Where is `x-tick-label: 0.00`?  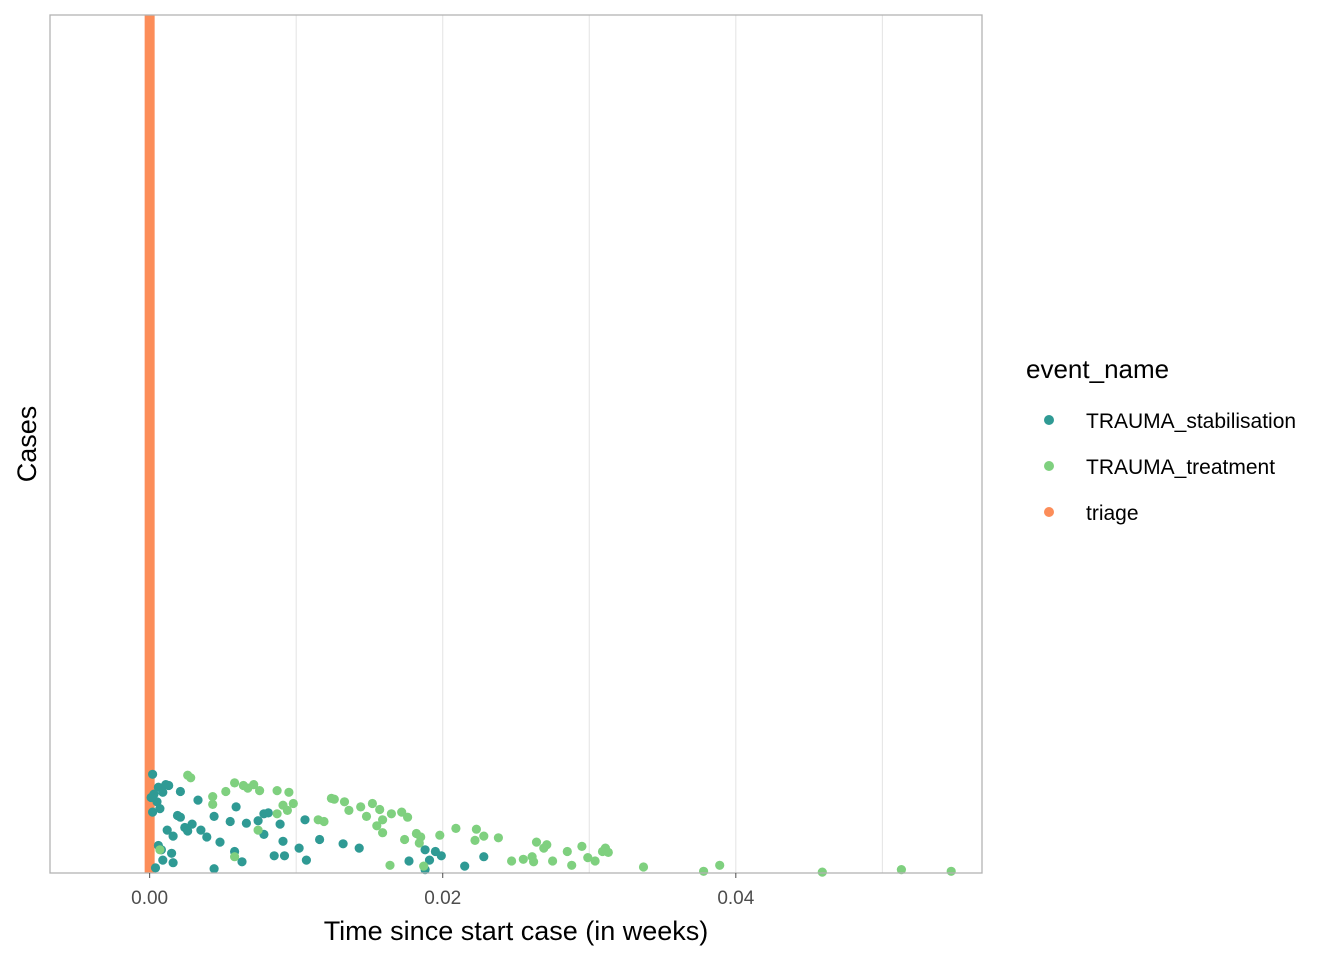
x-tick-label: 0.00 is located at coordinates (149, 898).